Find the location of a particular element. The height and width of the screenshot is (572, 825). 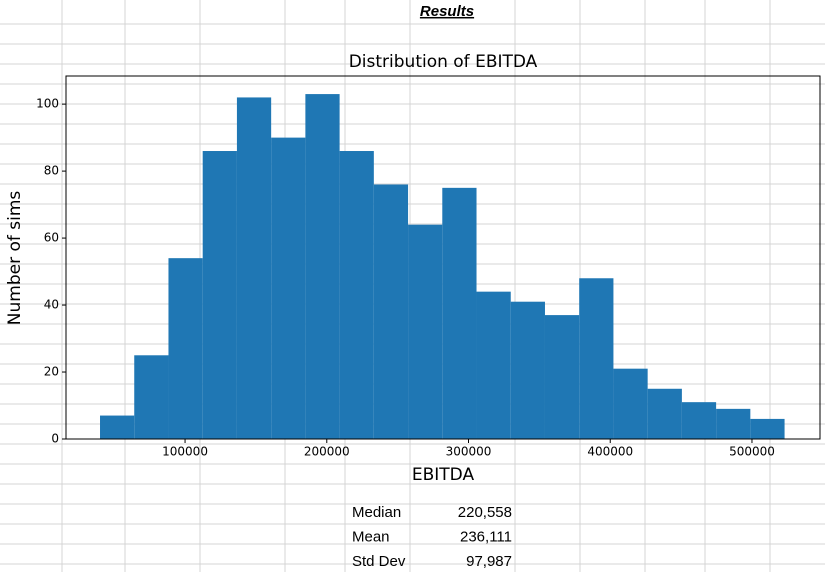

stat-label: Mean is located at coordinates (371, 536).